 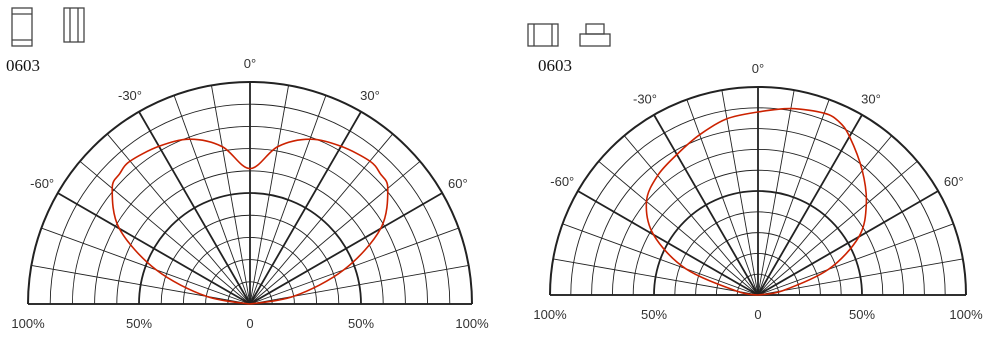 What do you see at coordinates (595, 35) in the screenshot?
I see `component-flat-side-icon` at bounding box center [595, 35].